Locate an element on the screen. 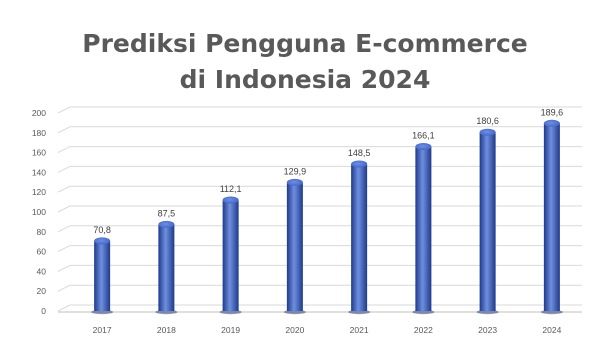  y-tick-label: 60 is located at coordinates (42, 252).